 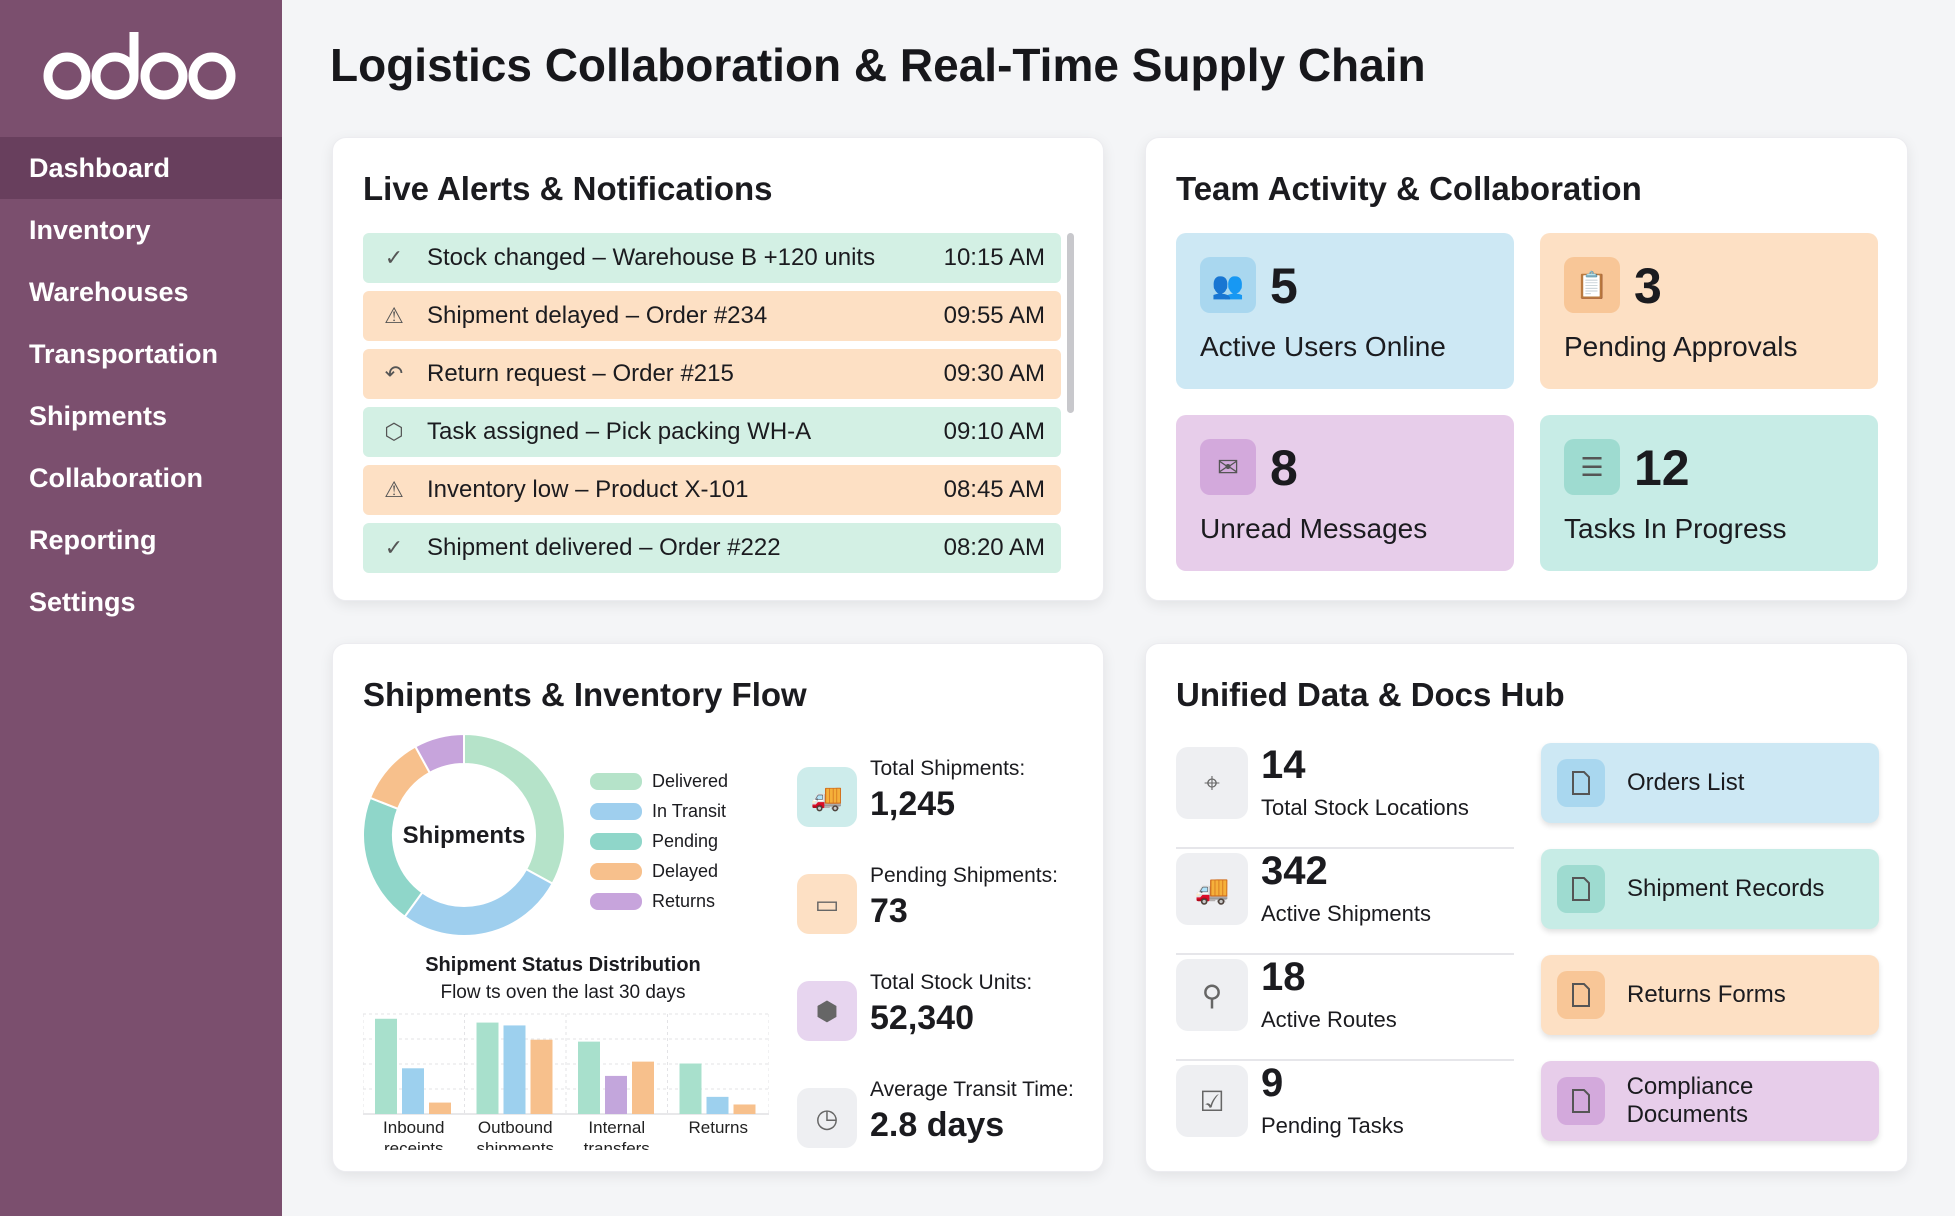 What do you see at coordinates (93, 540) in the screenshot?
I see `sidebar-item-reporting: Reporting` at bounding box center [93, 540].